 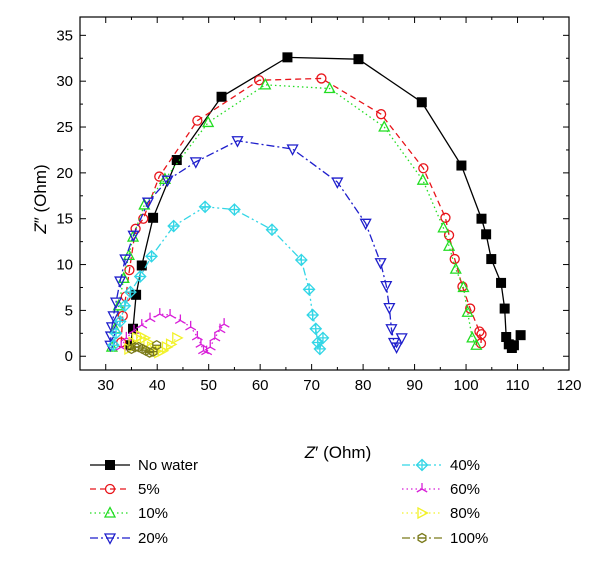 What do you see at coordinates (69, 310) in the screenshot?
I see `y-tick-label: 5` at bounding box center [69, 310].